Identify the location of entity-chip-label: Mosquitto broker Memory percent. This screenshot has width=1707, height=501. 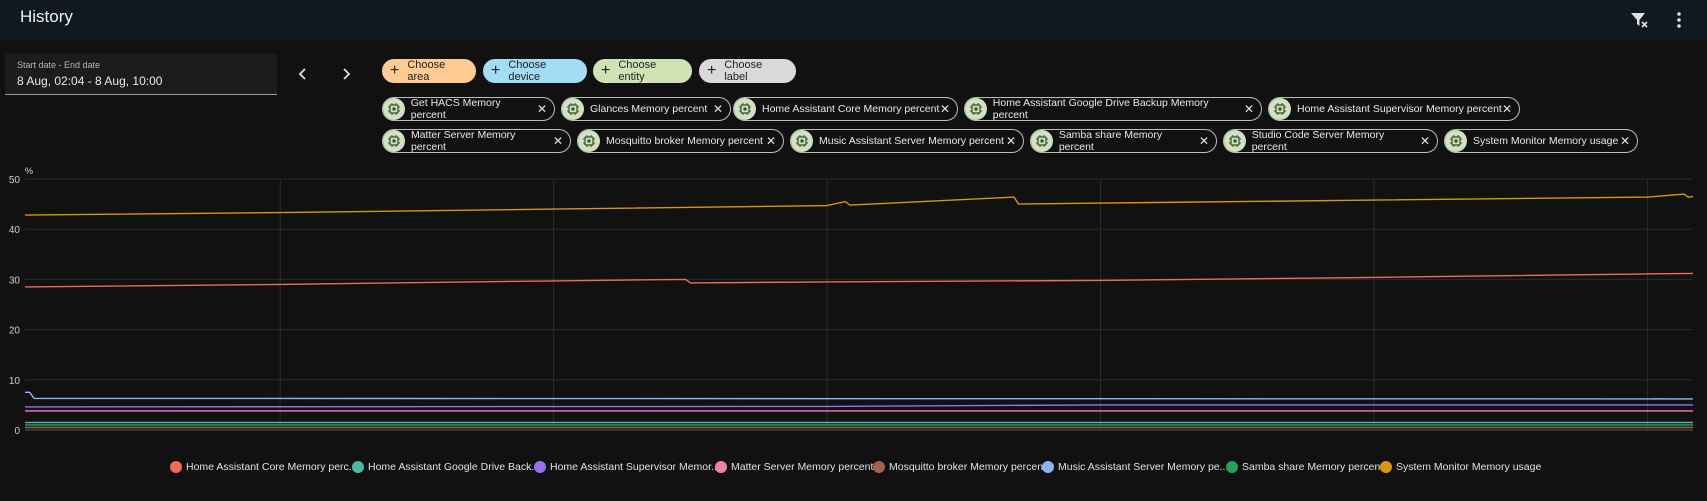
(684, 141).